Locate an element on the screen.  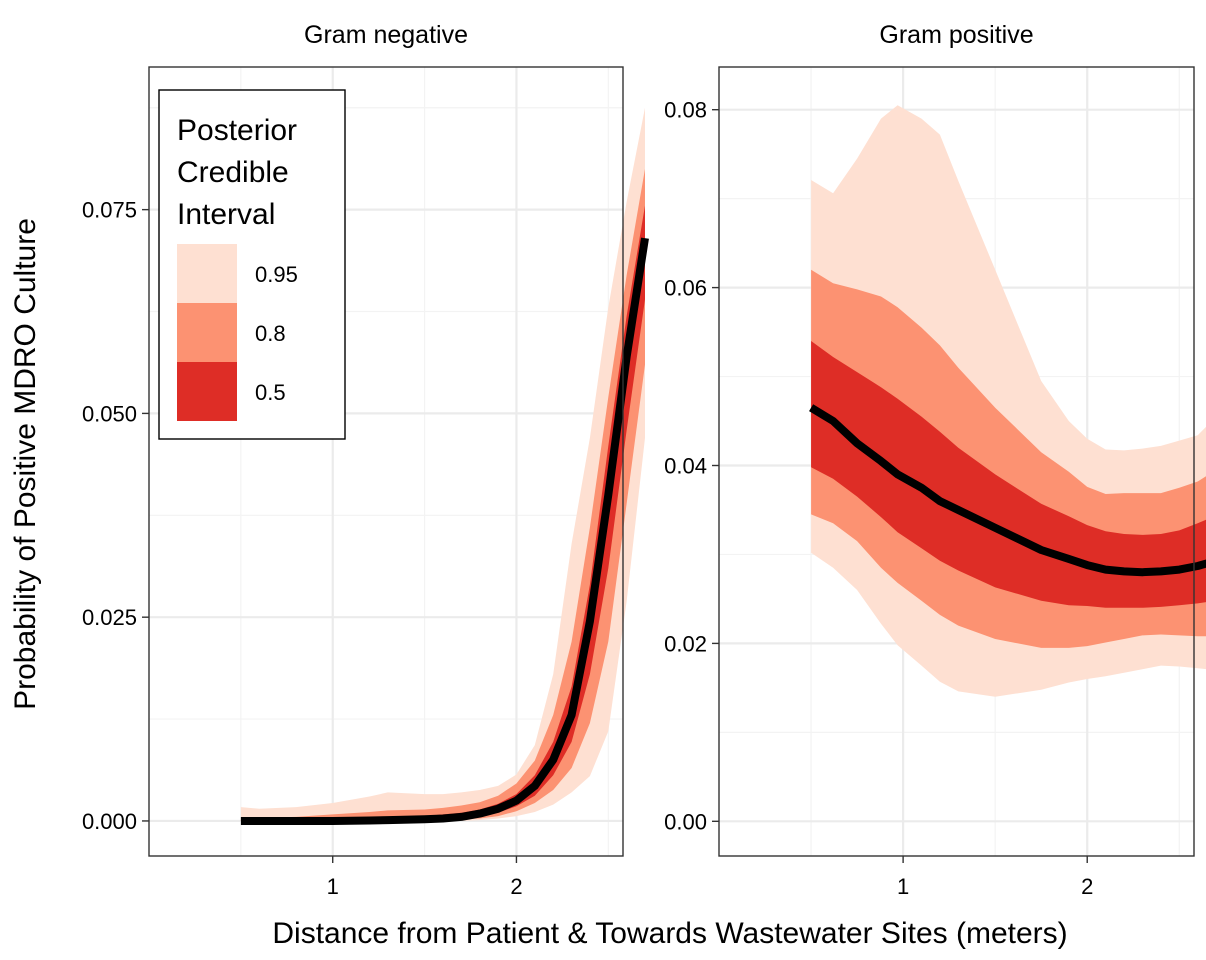
panel-title: Gram positive is located at coordinates (956, 35).